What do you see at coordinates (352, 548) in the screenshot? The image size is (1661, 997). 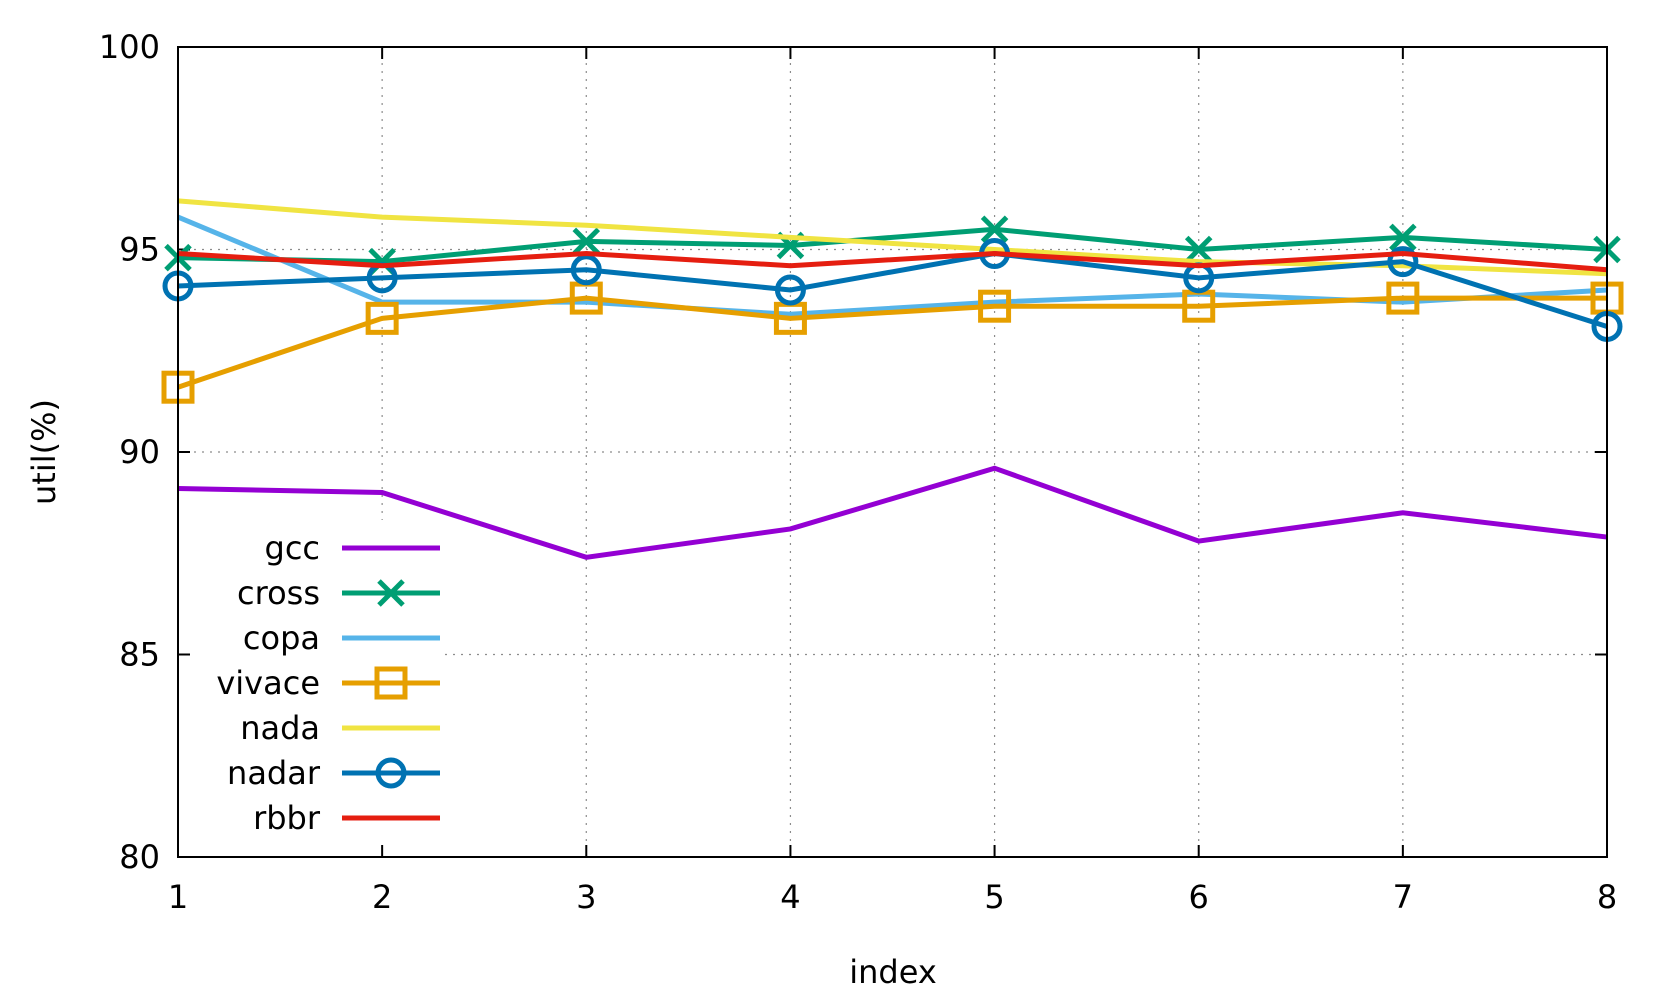 I see `legend-item-gcc: gcc` at bounding box center [352, 548].